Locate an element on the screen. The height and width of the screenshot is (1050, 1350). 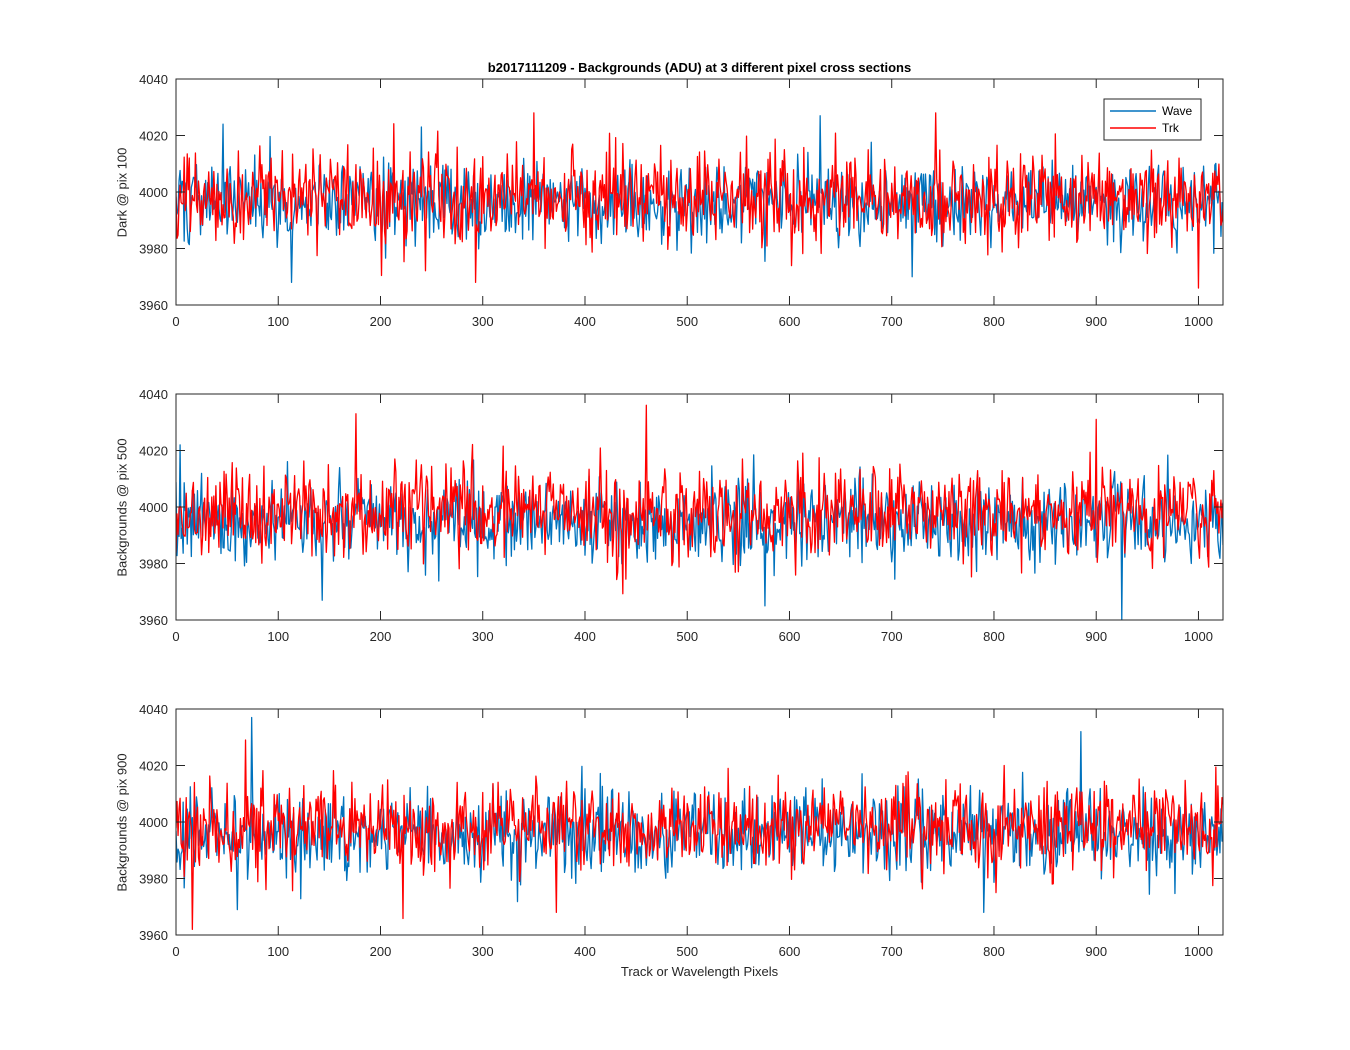
legend-label-trk: Trk is located at coordinates (1171, 128).